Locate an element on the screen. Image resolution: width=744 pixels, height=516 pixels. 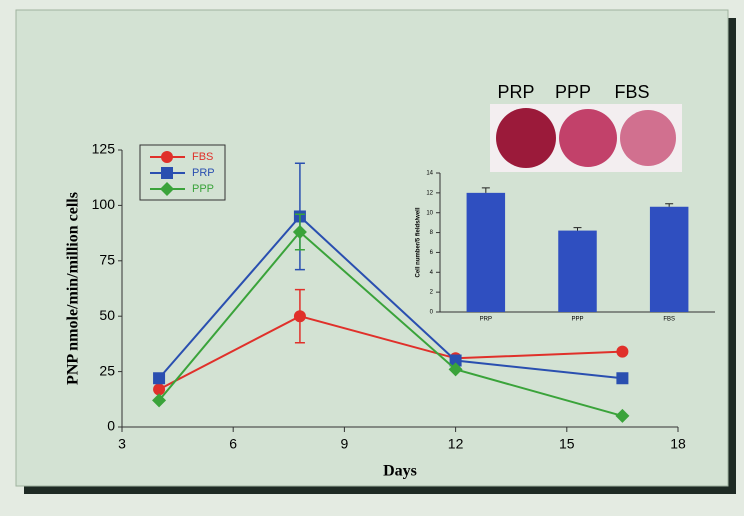
y-tick-label: 14 is located at coordinates (429, 174).